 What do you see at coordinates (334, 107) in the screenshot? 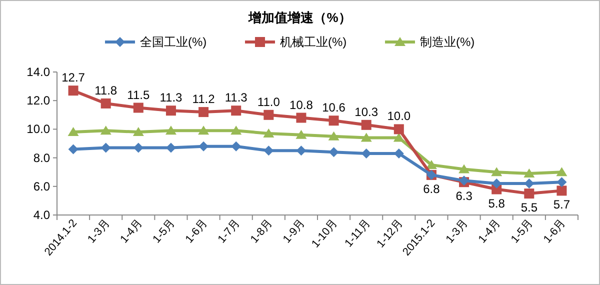
I see `data-label: 10.6` at bounding box center [334, 107].